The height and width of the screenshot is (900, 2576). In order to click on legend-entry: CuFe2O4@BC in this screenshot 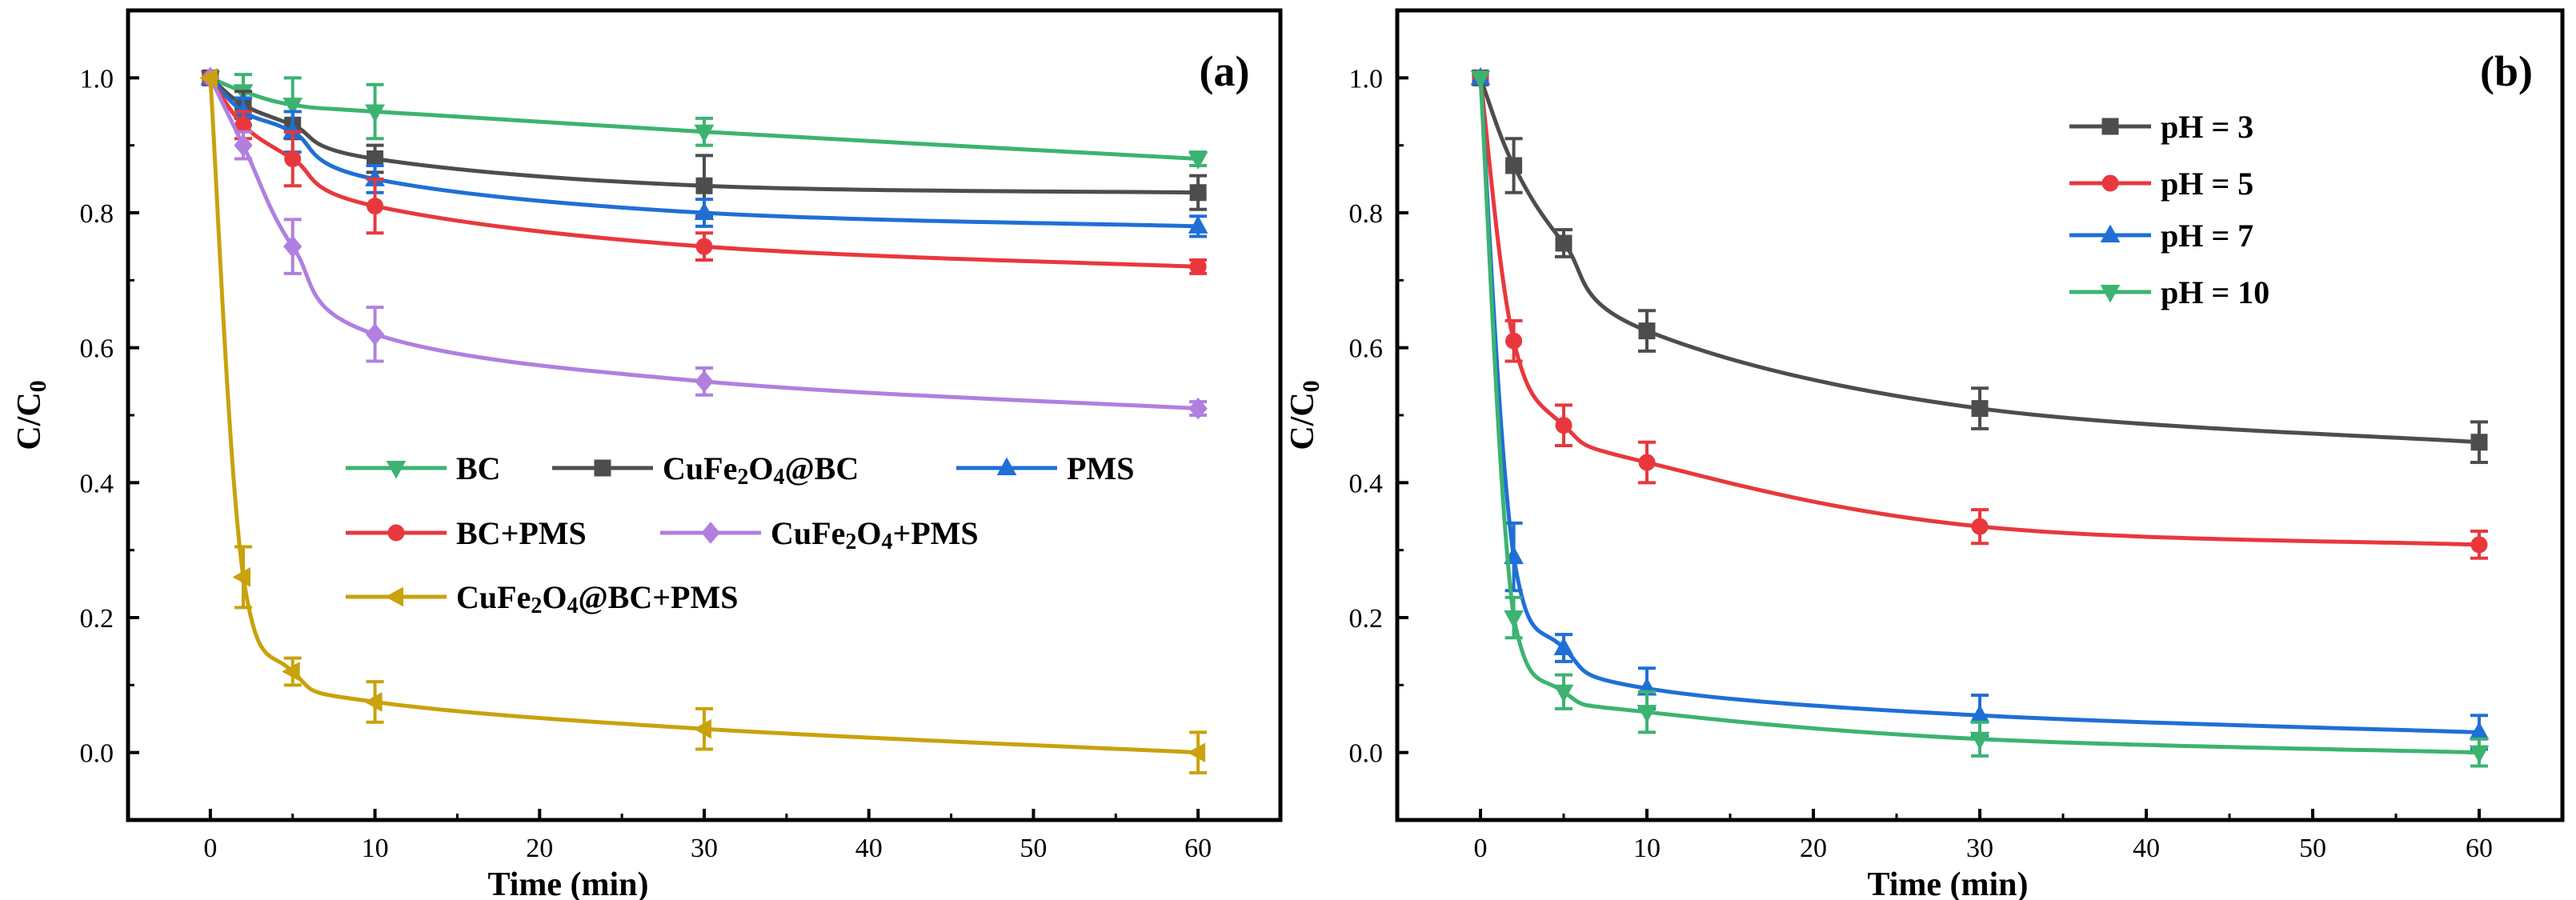, I will do `click(705, 470)`.